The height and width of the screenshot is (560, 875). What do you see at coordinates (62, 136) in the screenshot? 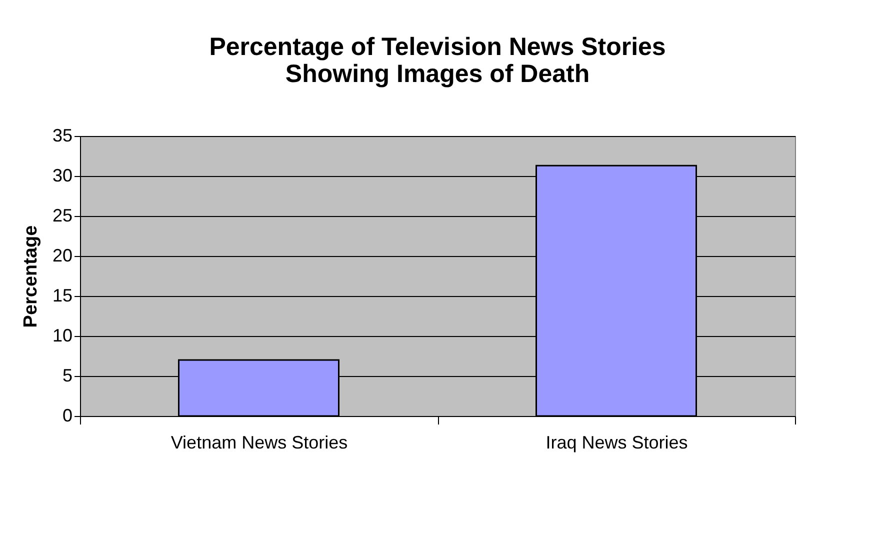
I see `y-tick-label: 35` at bounding box center [62, 136].